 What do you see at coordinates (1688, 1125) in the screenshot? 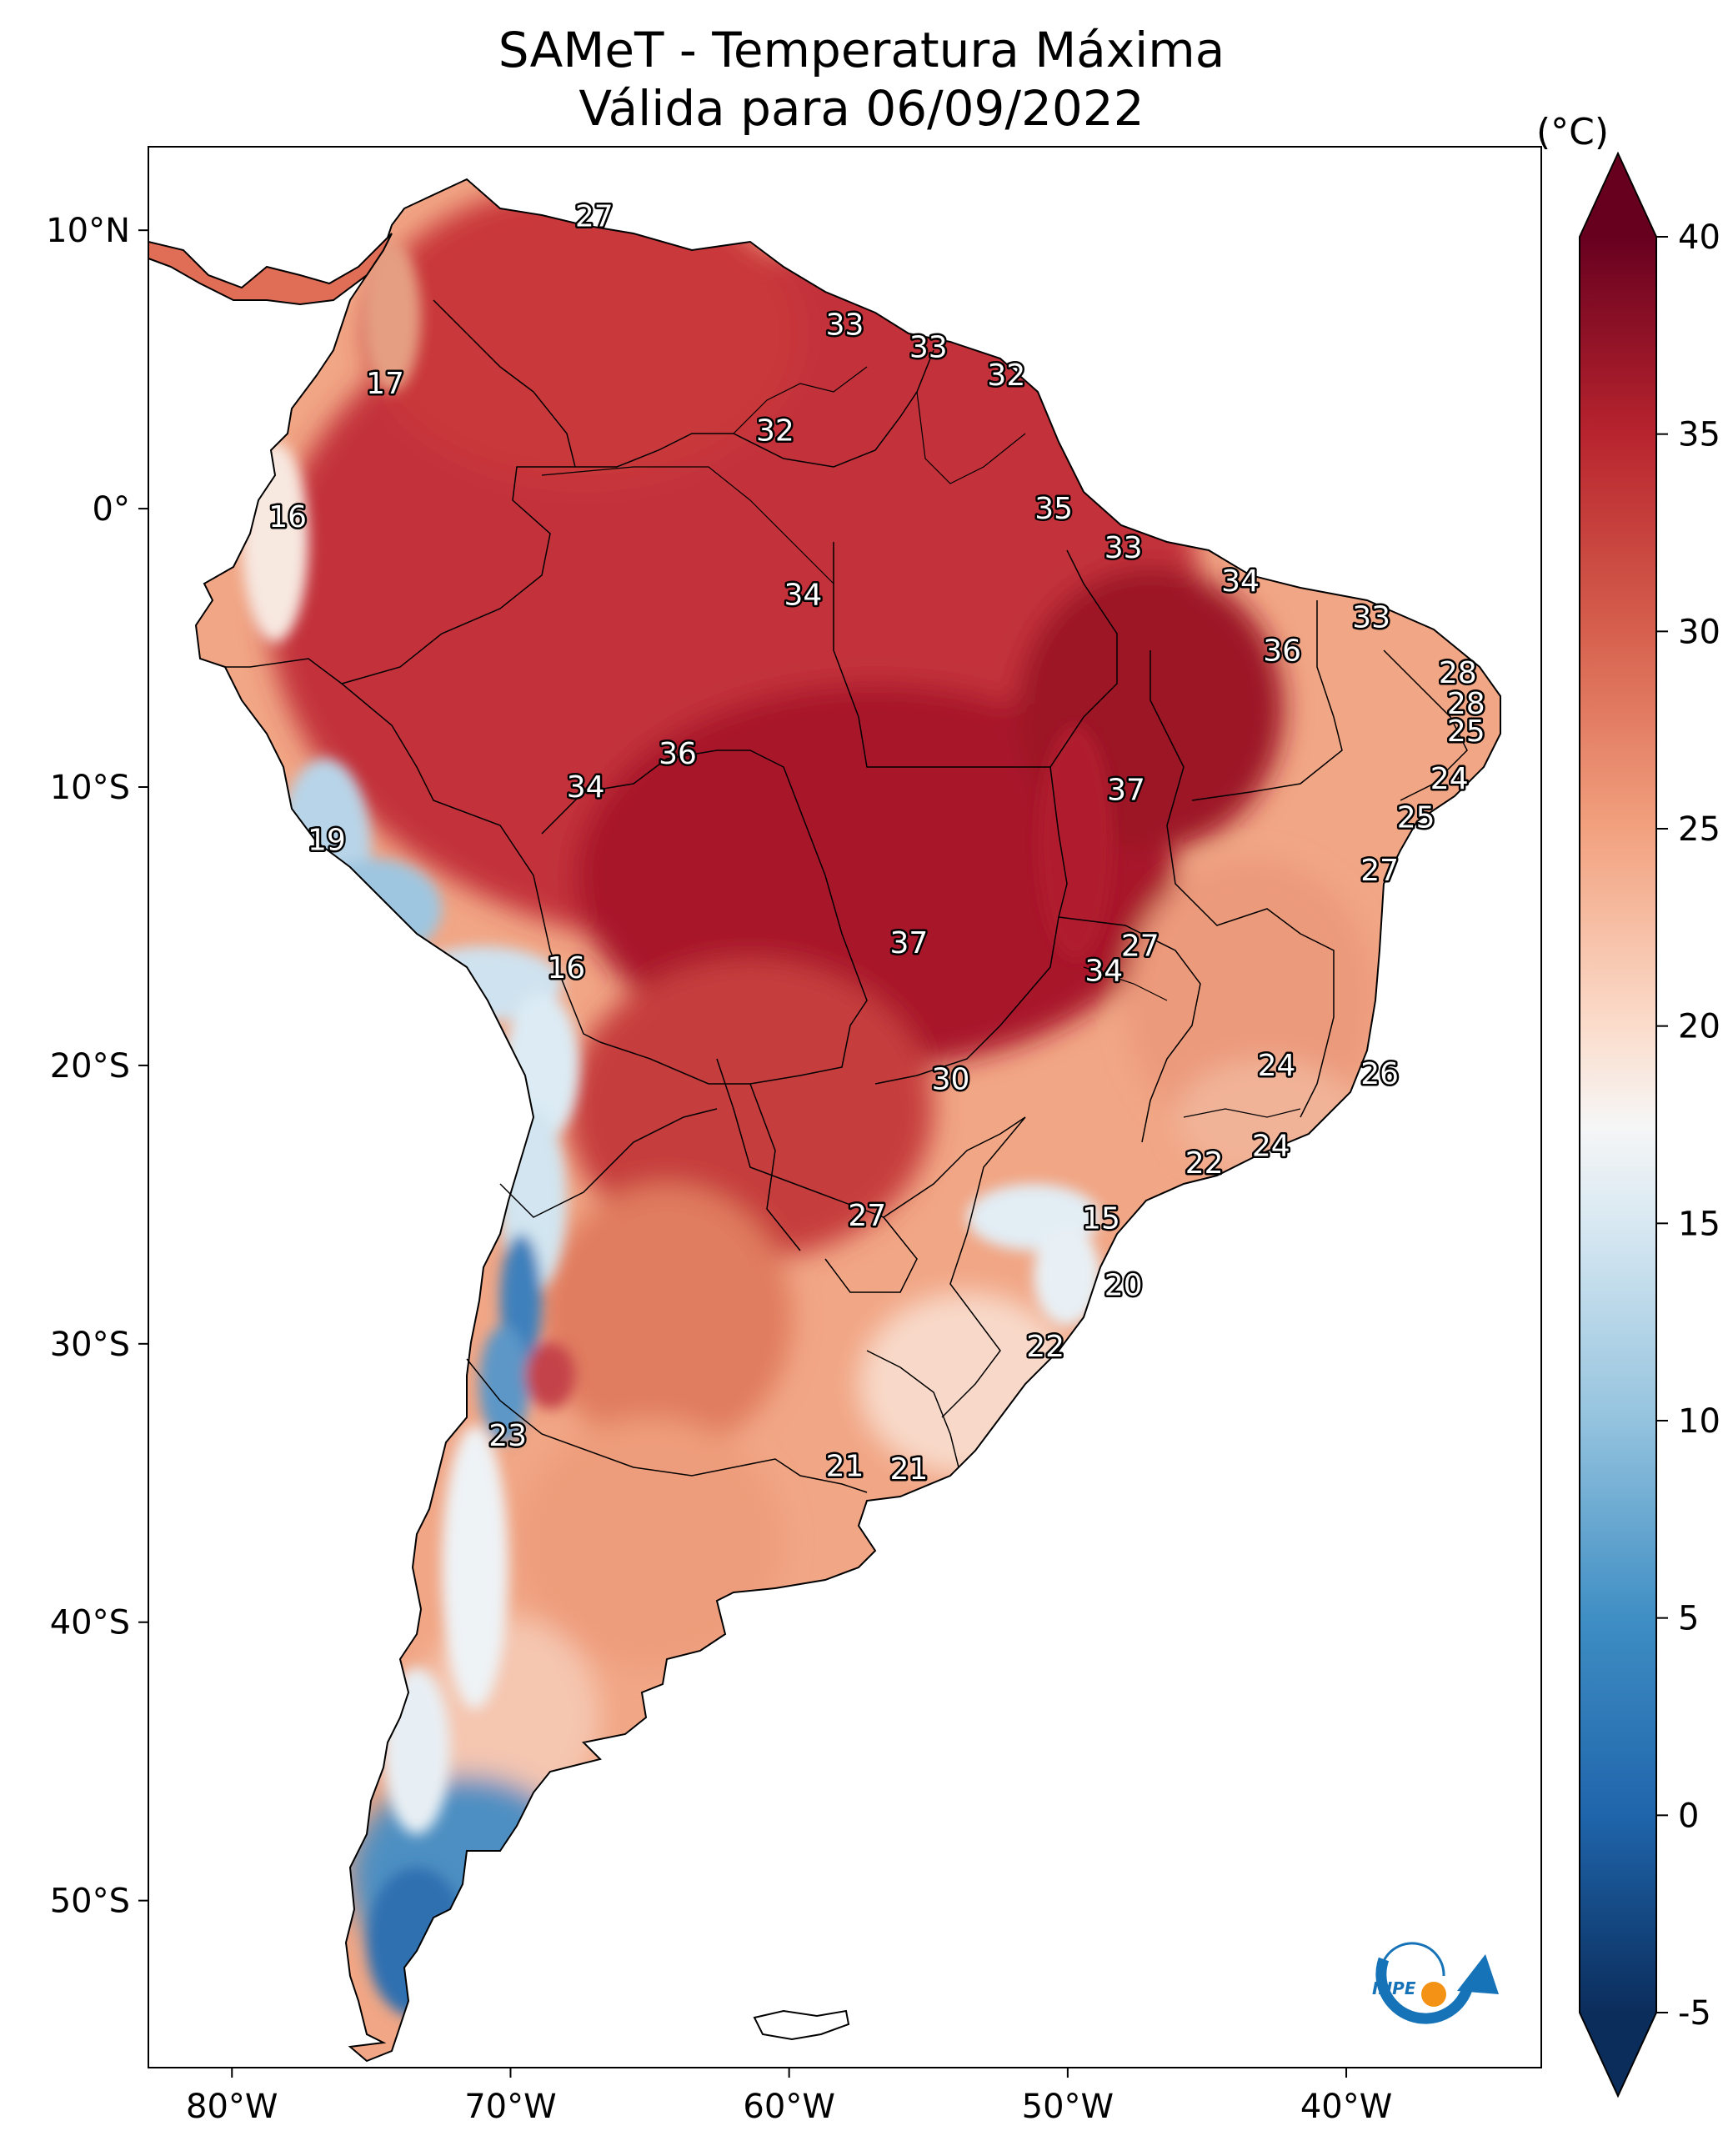
I see `colorbar-ticks: 40 35 30 25 20 15 10 5 0 -5` at bounding box center [1688, 1125].